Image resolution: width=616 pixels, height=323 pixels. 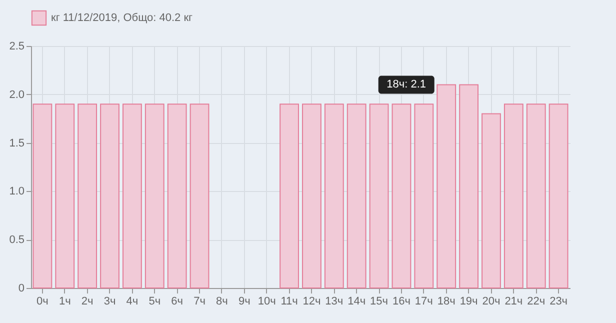 What do you see at coordinates (122, 18) in the screenshot?
I see `legend-label: кг 11/12/2019, Общо: 40.2 кг` at bounding box center [122, 18].